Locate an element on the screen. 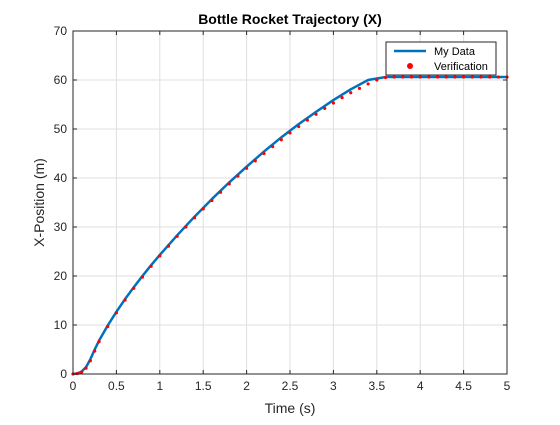  legend-swatch-marker is located at coordinates (410, 66).